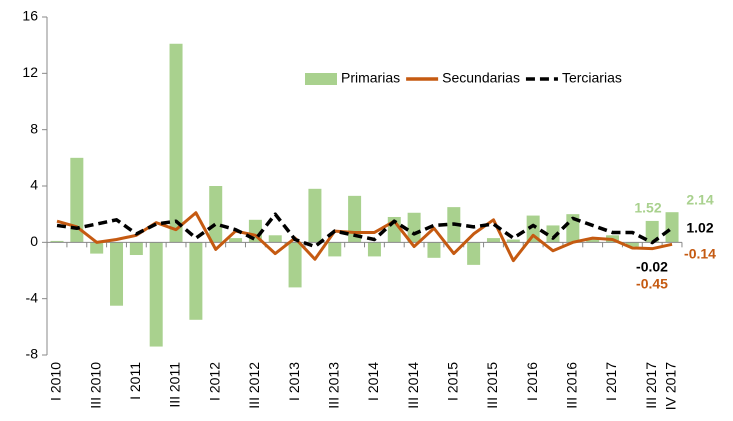 This screenshot has width=733, height=421. Describe the element at coordinates (56, 381) in the screenshot. I see `x-tick-label: I 2010` at that location.